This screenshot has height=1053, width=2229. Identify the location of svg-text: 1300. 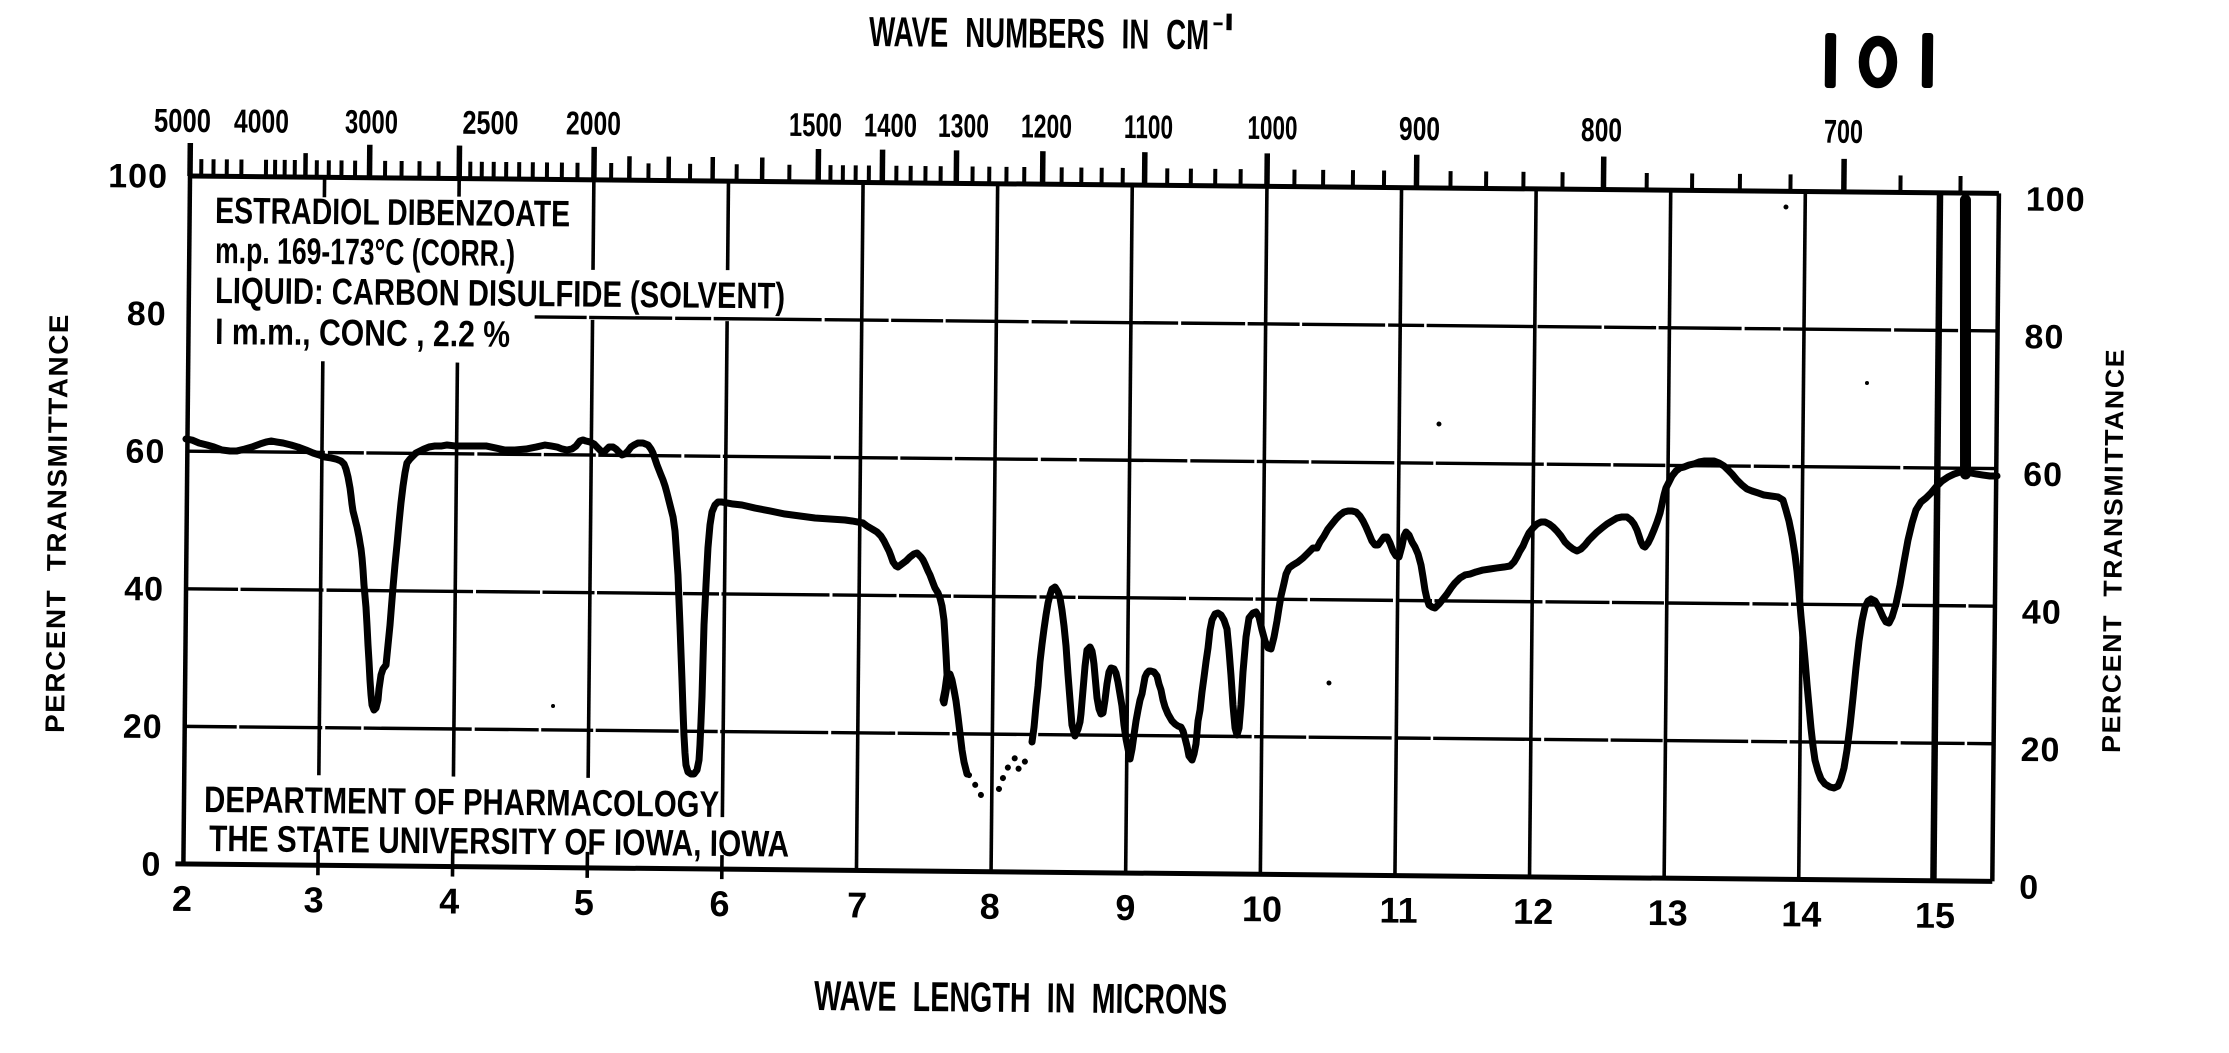
(963, 125).